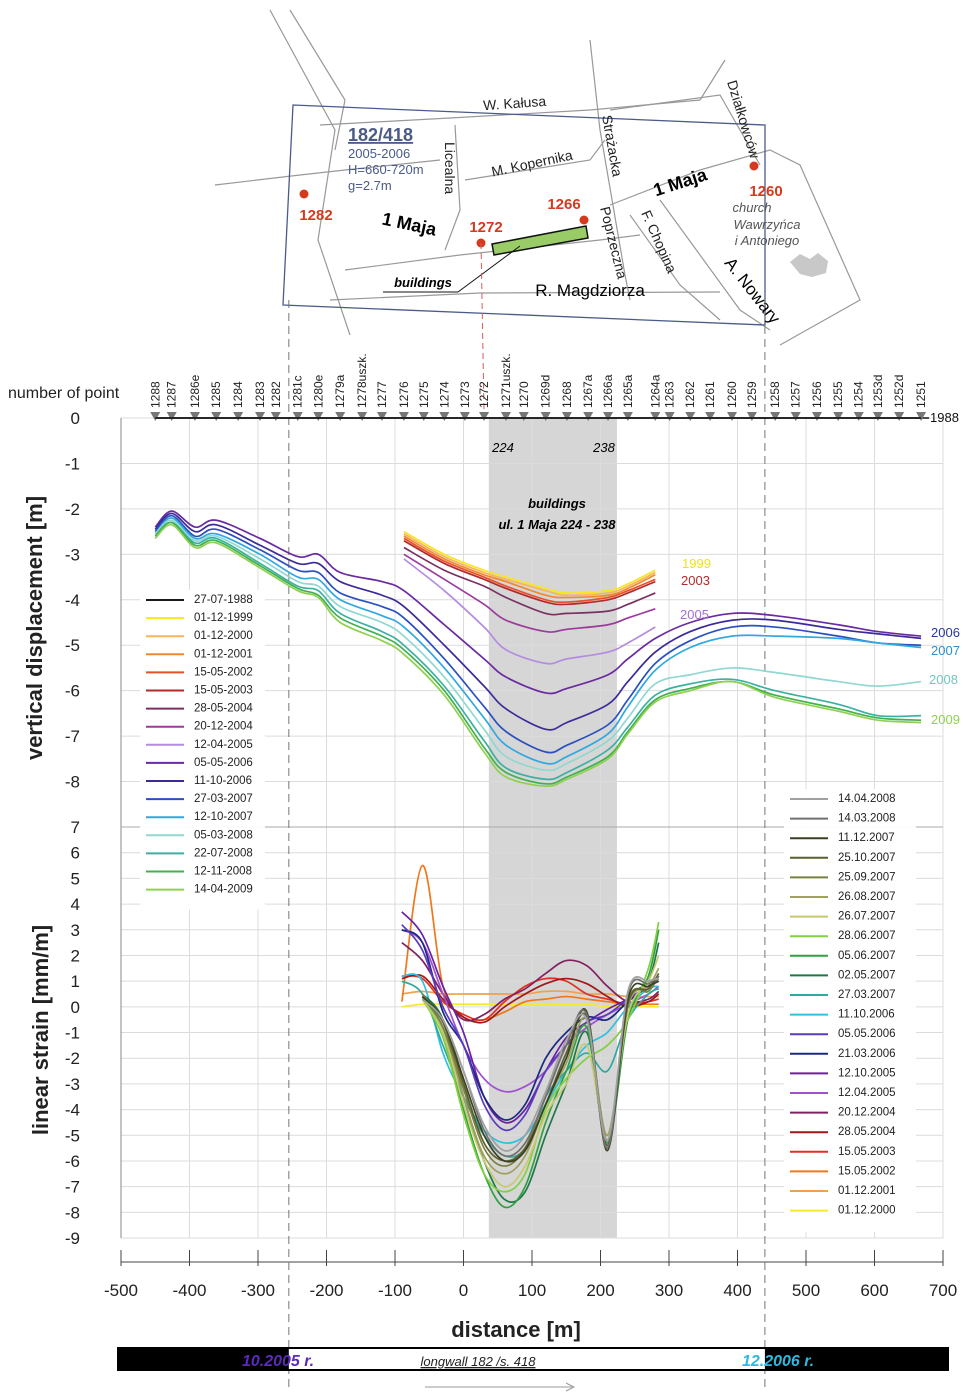  Describe the element at coordinates (867, 1191) in the screenshot. I see `legend-label: 01.12.2001` at that location.